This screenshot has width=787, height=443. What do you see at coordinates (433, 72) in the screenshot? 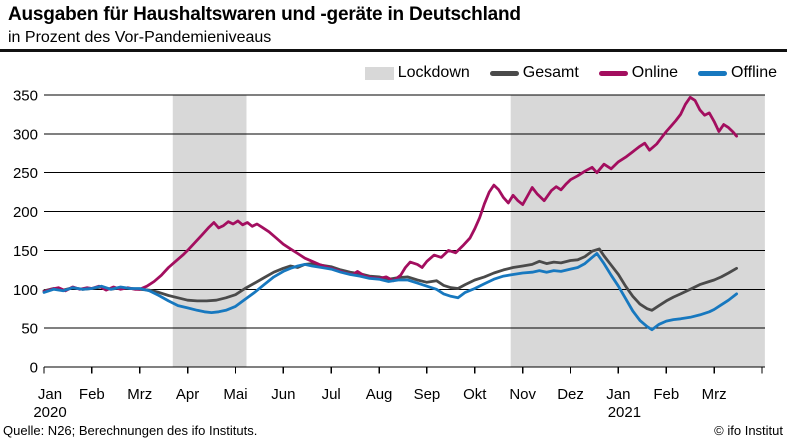
I see `legend-label: Lockdown` at bounding box center [433, 72].